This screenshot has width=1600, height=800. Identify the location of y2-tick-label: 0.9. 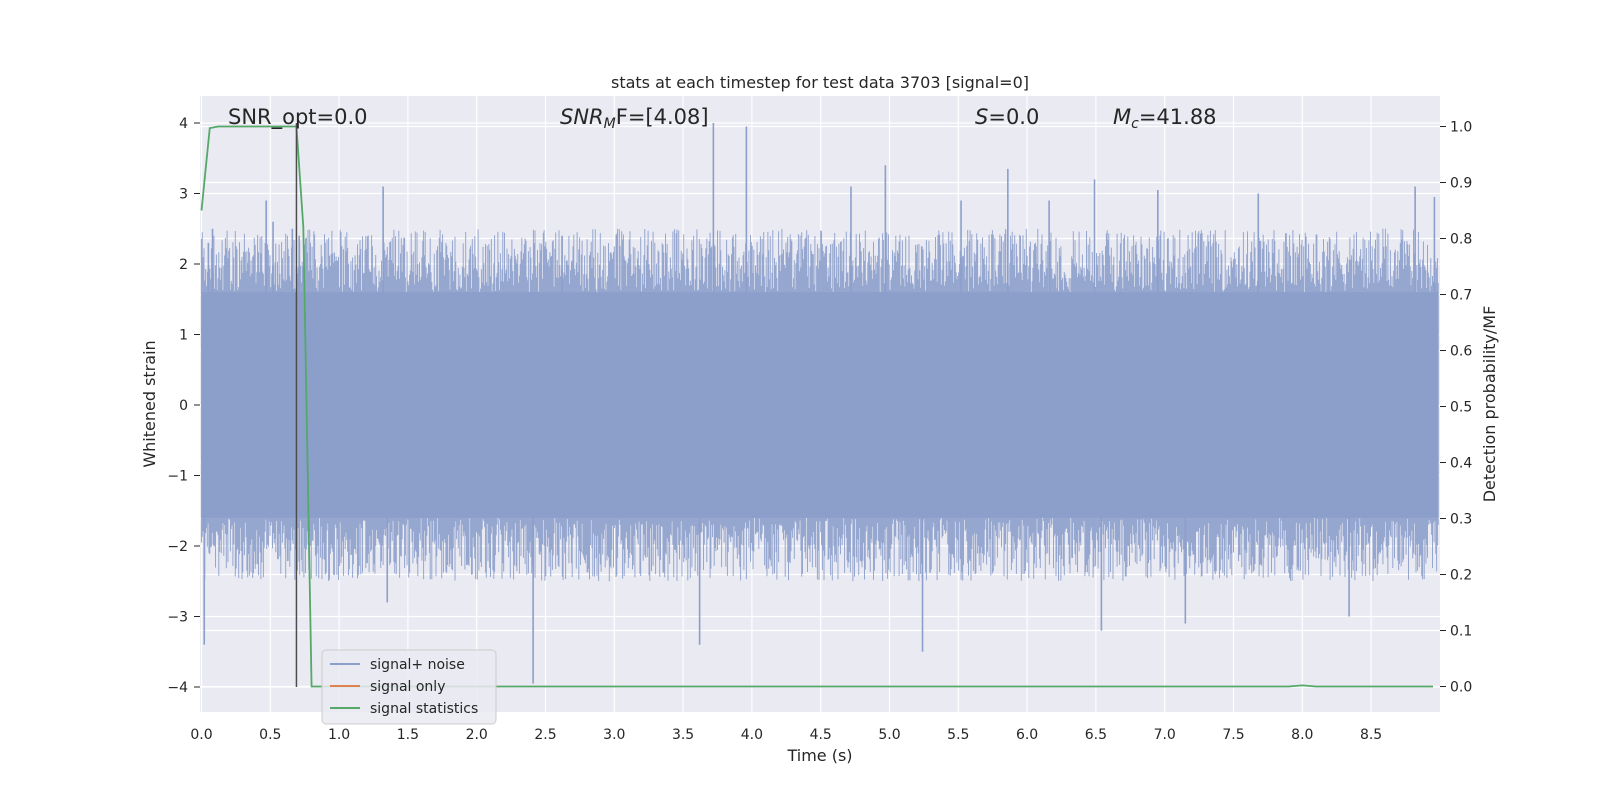
(1461, 184).